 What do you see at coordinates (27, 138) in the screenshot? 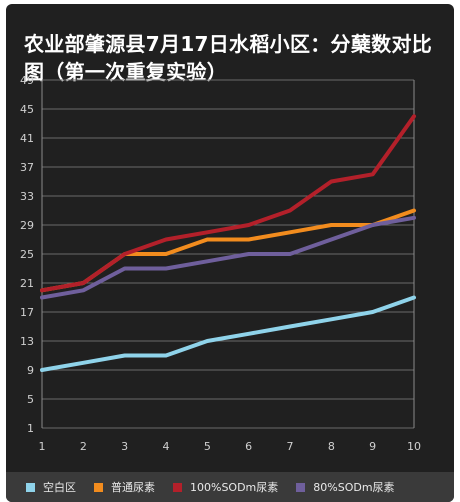
I see `y-tick-label: 41` at bounding box center [27, 138].